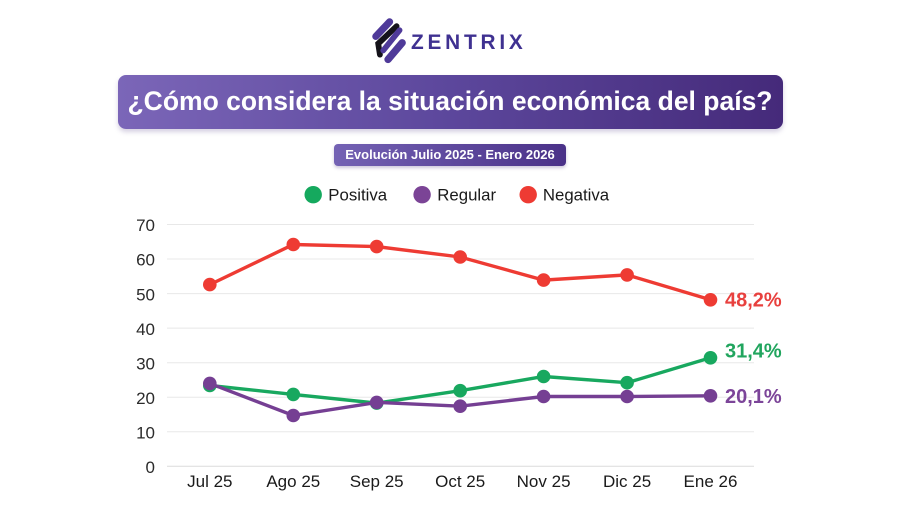 The height and width of the screenshot is (506, 900). What do you see at coordinates (145, 433) in the screenshot?
I see `svg-text: 10` at bounding box center [145, 433].